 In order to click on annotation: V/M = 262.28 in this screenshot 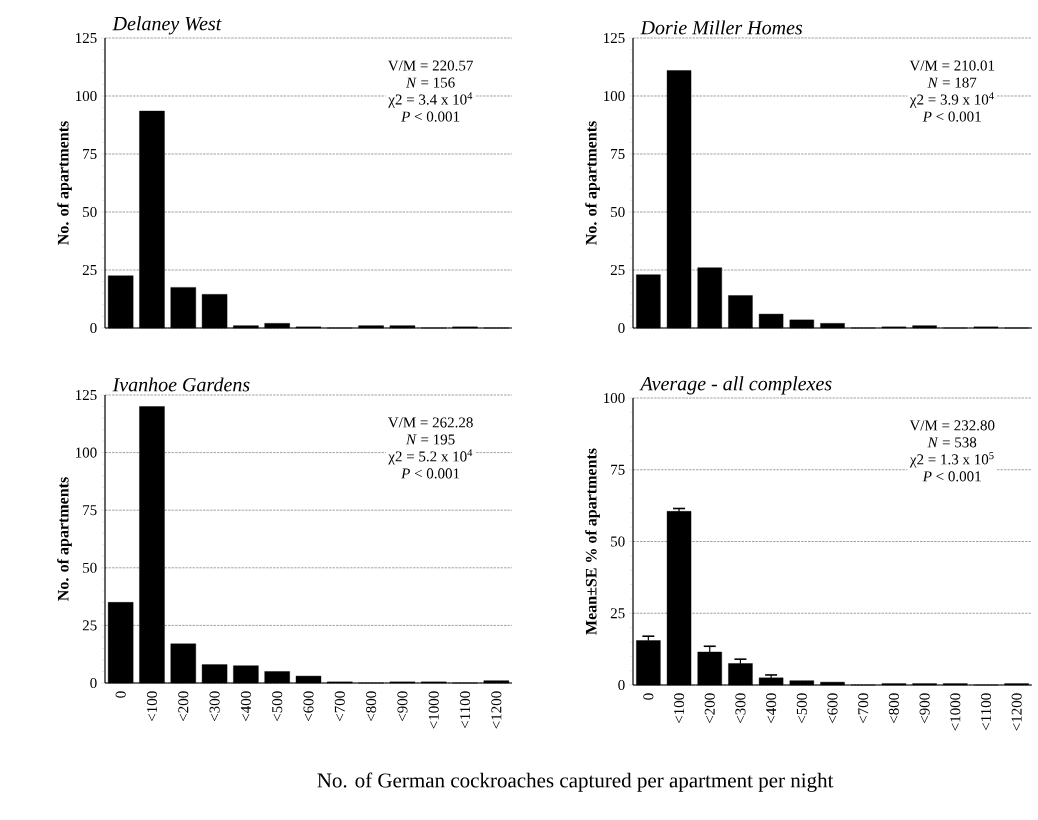, I will do `click(430, 422)`.